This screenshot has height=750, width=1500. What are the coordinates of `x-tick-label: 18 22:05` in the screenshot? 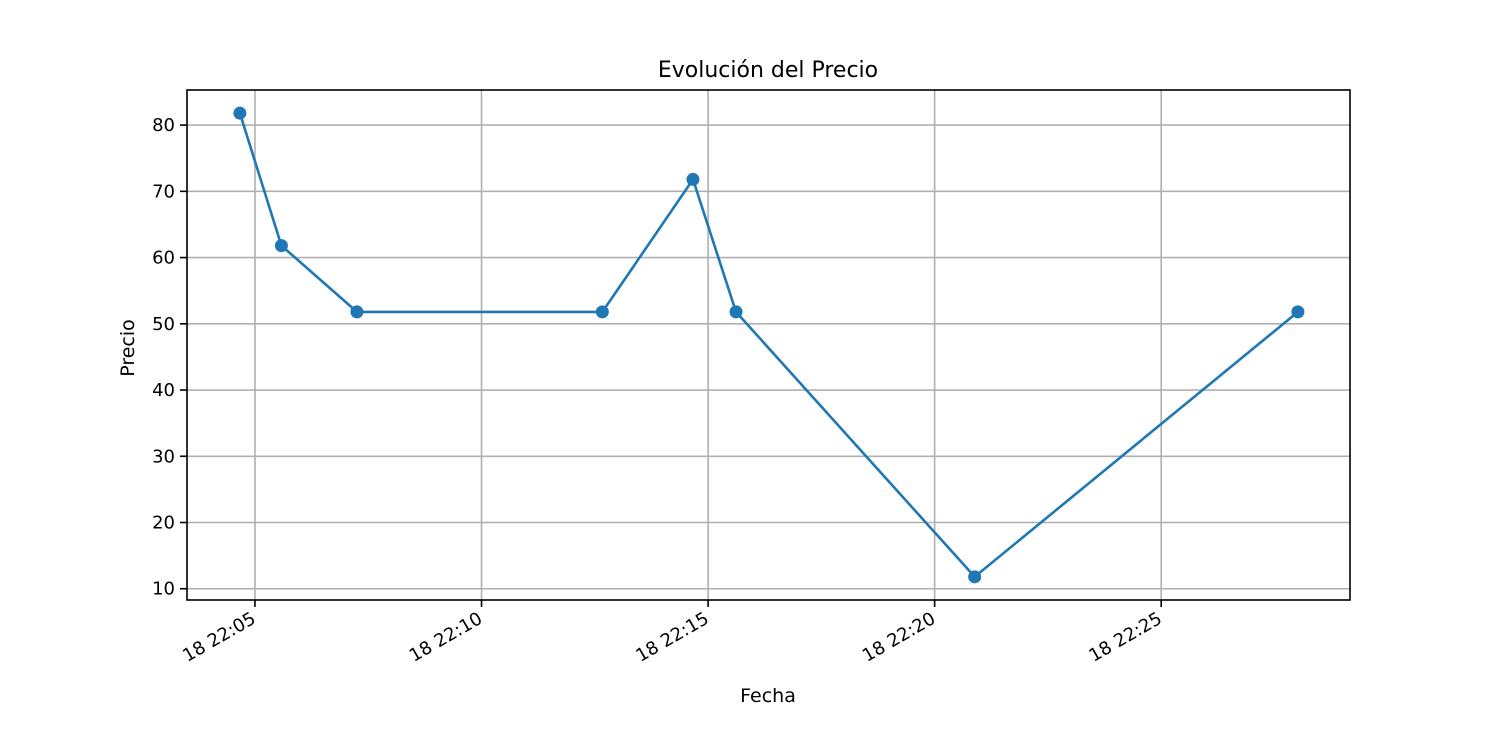 It's located at (219, 637).